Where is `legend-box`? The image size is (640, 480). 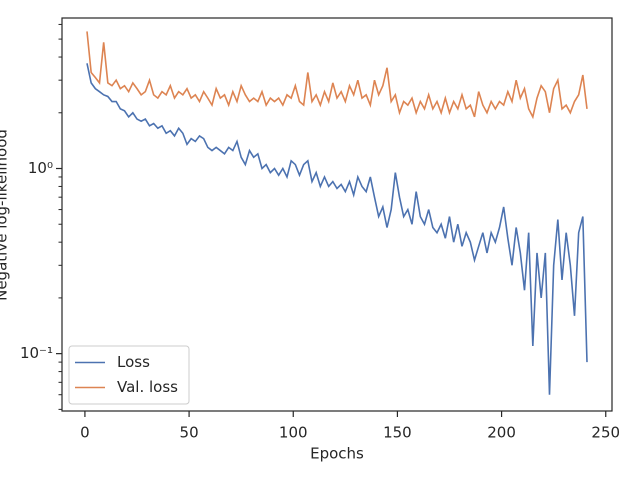
legend-box is located at coordinates (129, 375).